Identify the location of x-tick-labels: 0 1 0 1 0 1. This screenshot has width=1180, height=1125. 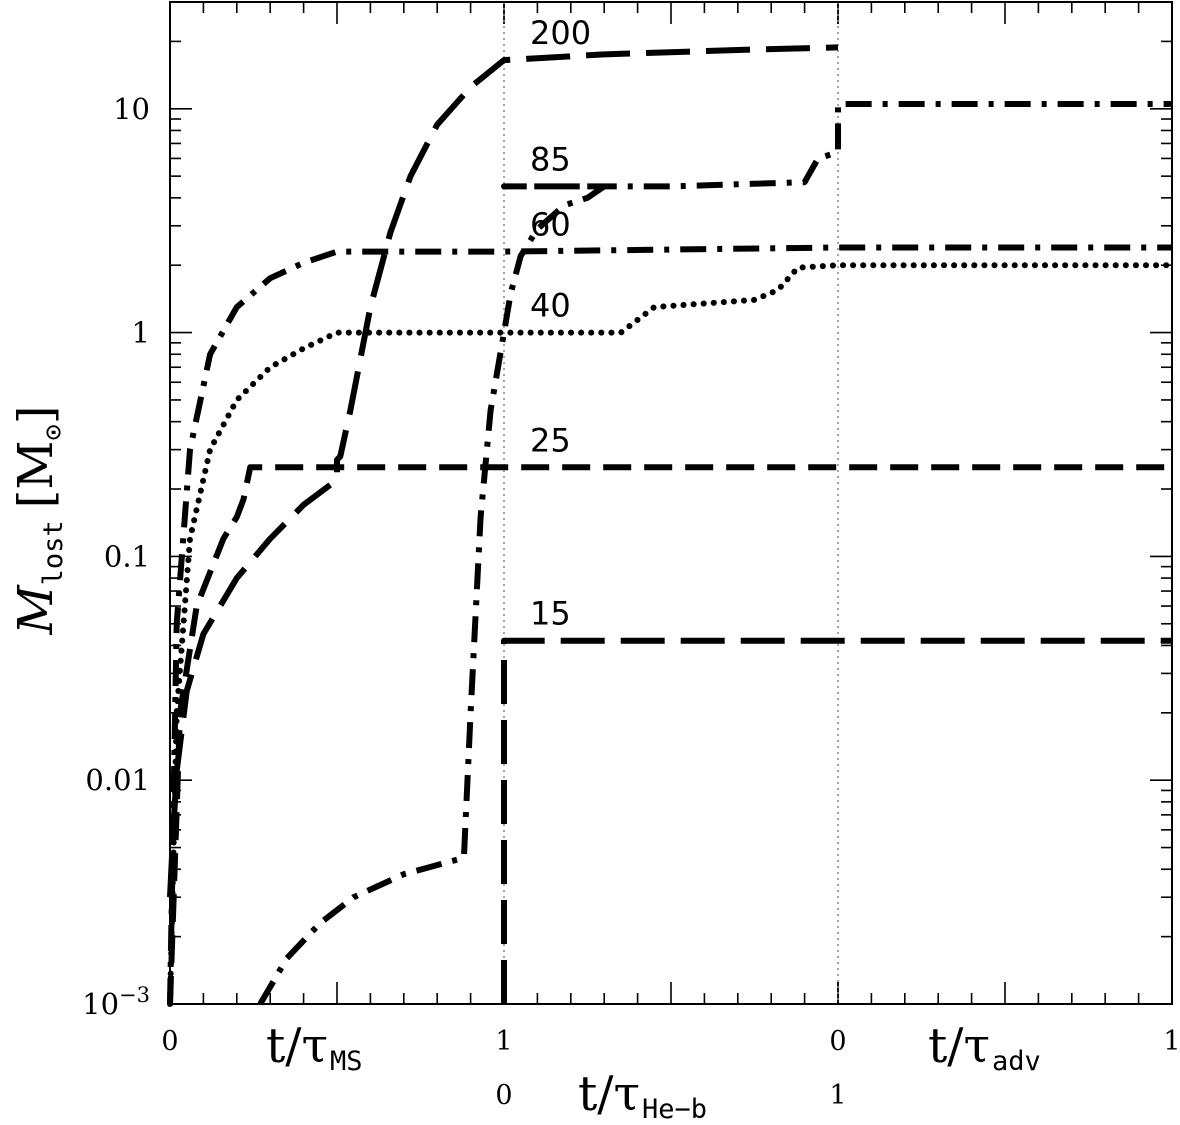
(670, 1068).